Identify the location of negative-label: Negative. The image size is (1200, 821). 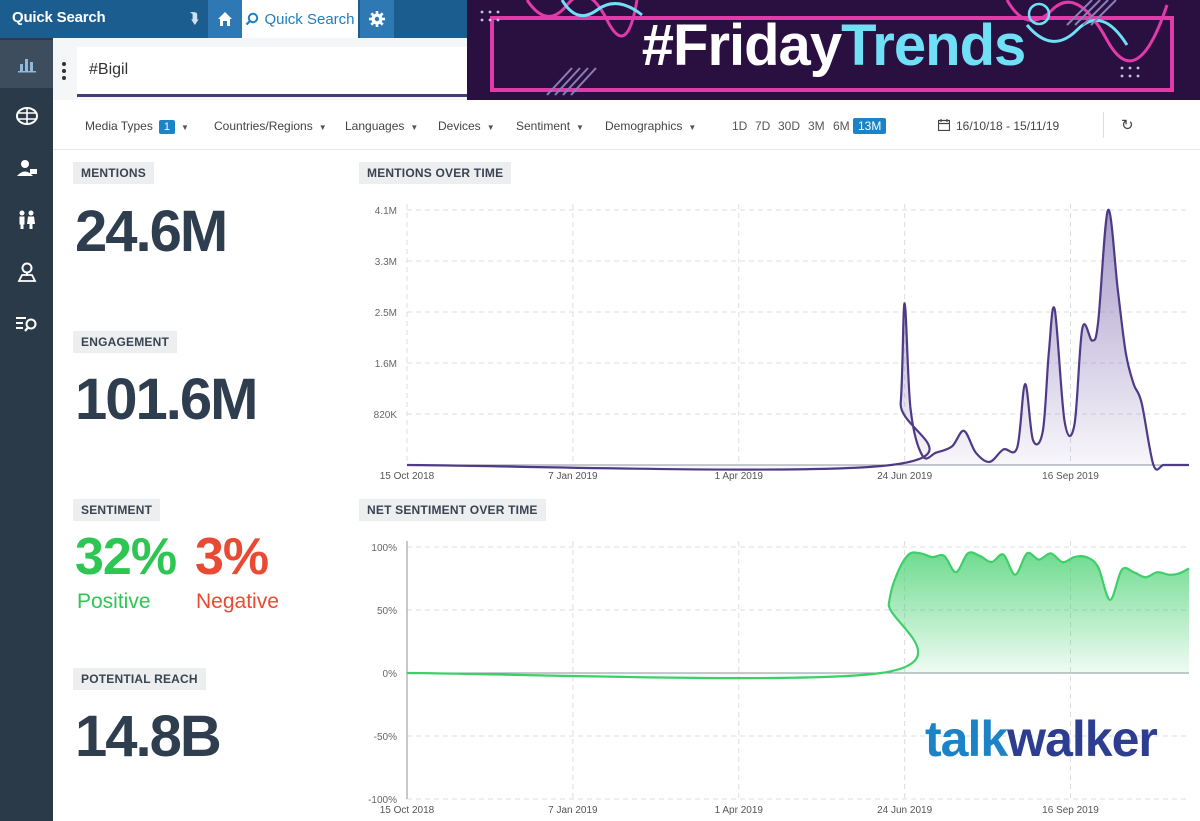
(237, 601).